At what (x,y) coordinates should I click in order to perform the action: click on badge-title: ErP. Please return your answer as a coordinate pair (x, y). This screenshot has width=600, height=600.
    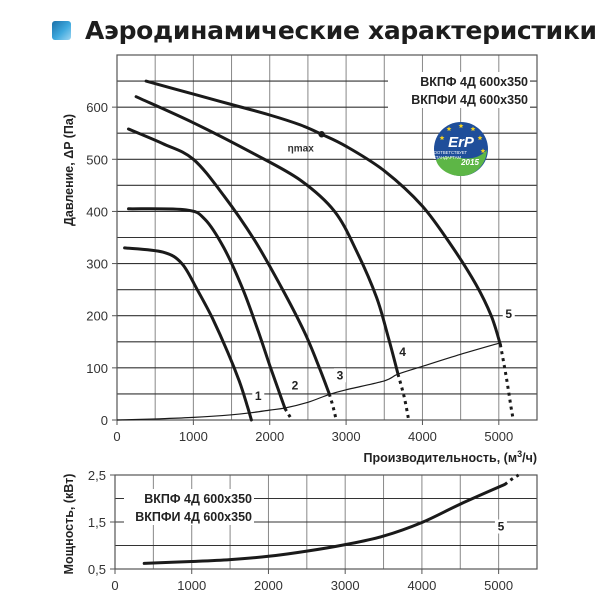
    Looking at the image, I should click on (461, 142).